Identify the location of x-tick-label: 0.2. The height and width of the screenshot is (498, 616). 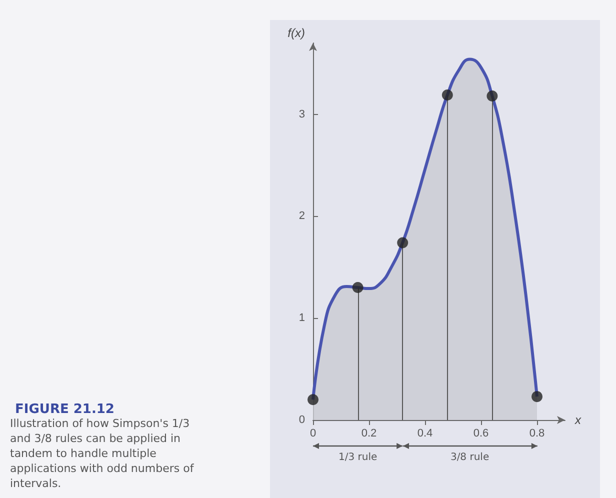
(369, 434).